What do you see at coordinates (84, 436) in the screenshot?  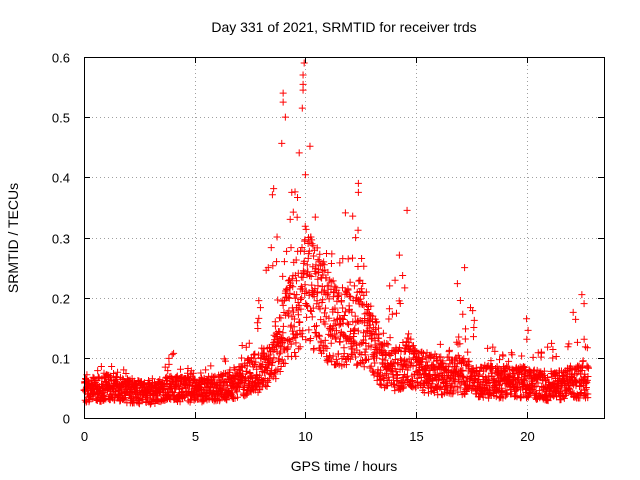 I see `x-tick-label: 0` at bounding box center [84, 436].